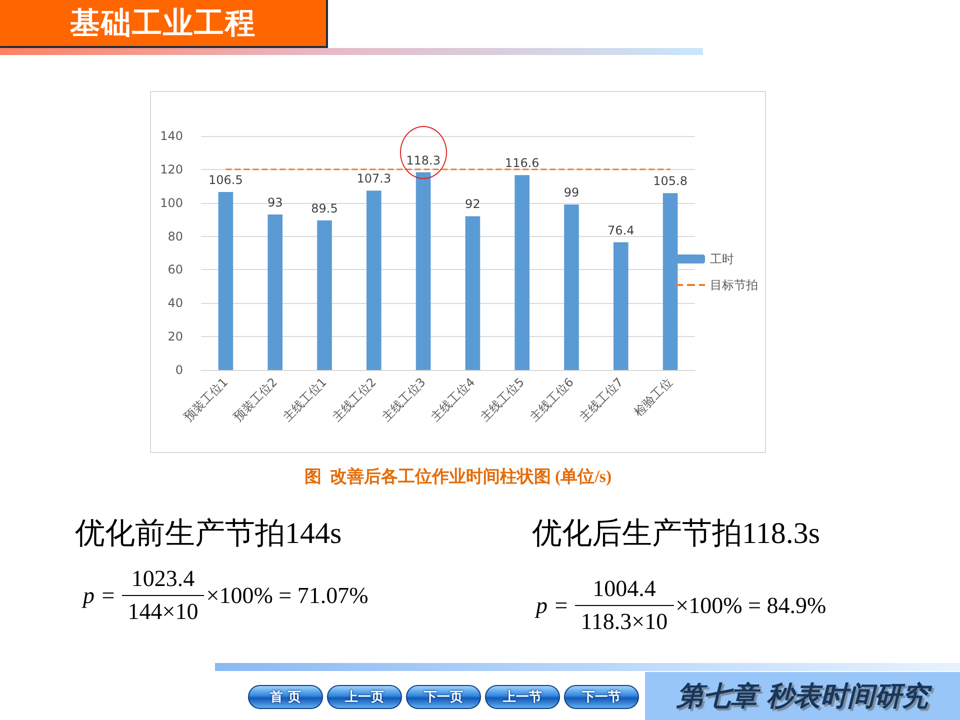 Image resolution: width=960 pixels, height=720 pixels. I want to click on text: ×100% = 71.07%, so click(287, 595).